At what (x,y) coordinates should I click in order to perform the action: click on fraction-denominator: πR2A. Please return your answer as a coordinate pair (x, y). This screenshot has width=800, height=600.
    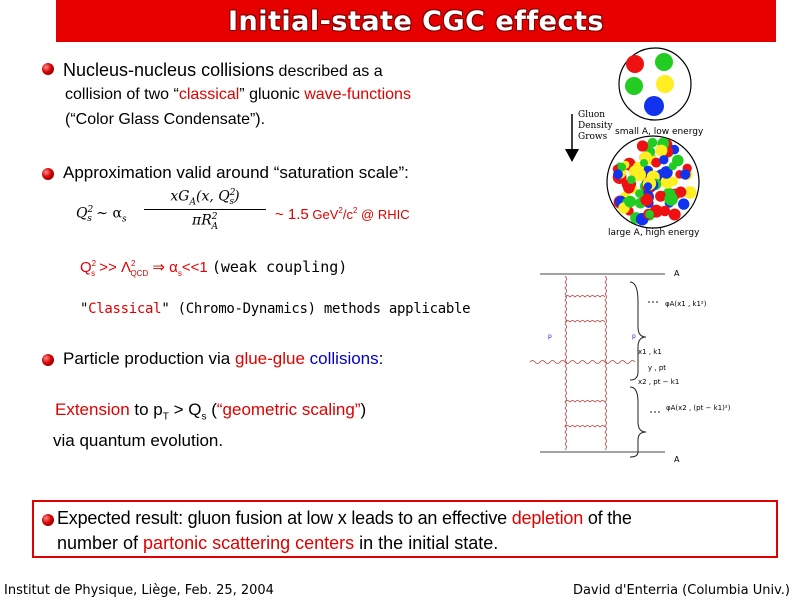
    Looking at the image, I should click on (205, 222).